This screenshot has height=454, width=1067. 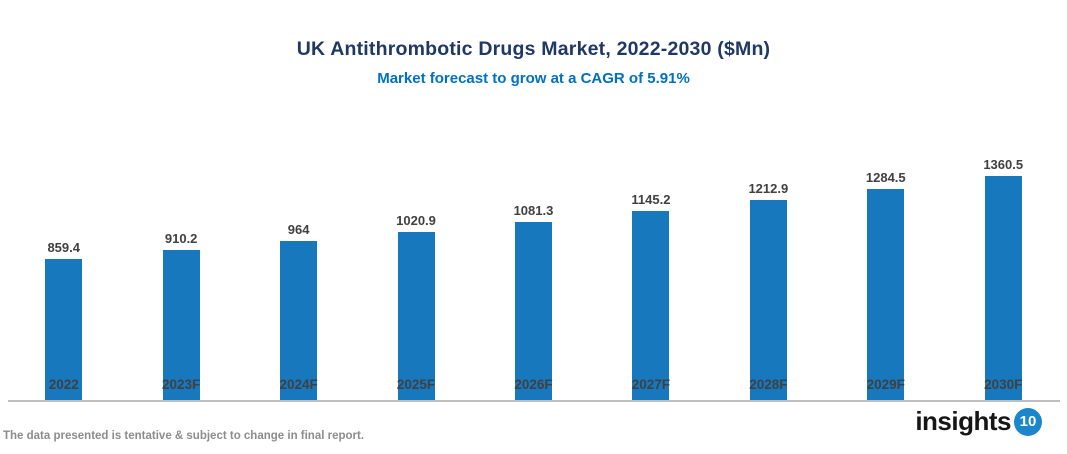 I want to click on bar-value-label: 859.4, so click(x=63, y=247).